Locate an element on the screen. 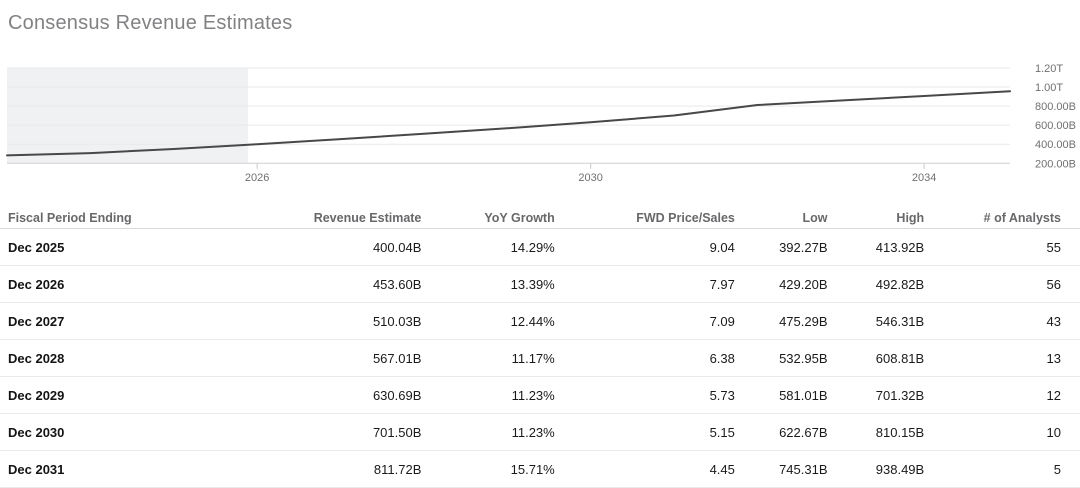 This screenshot has height=488, width=1080. table-row: Dec 2031 811.72B 15.71% 4.45 745.31B 938.49B 5 is located at coordinates (540, 469).